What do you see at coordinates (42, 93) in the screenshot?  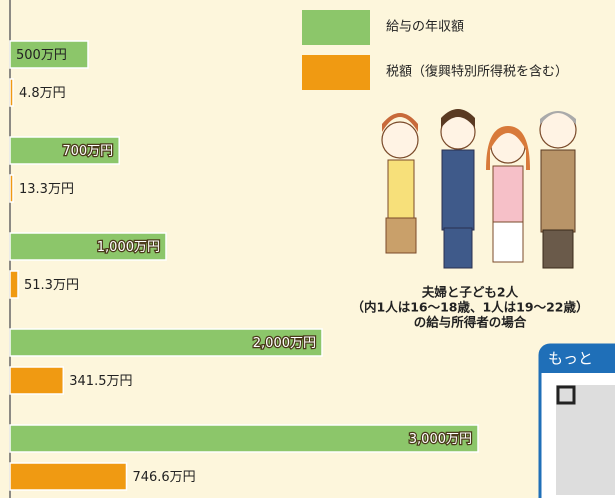 I see `value-label: 4.8万円` at bounding box center [42, 93].